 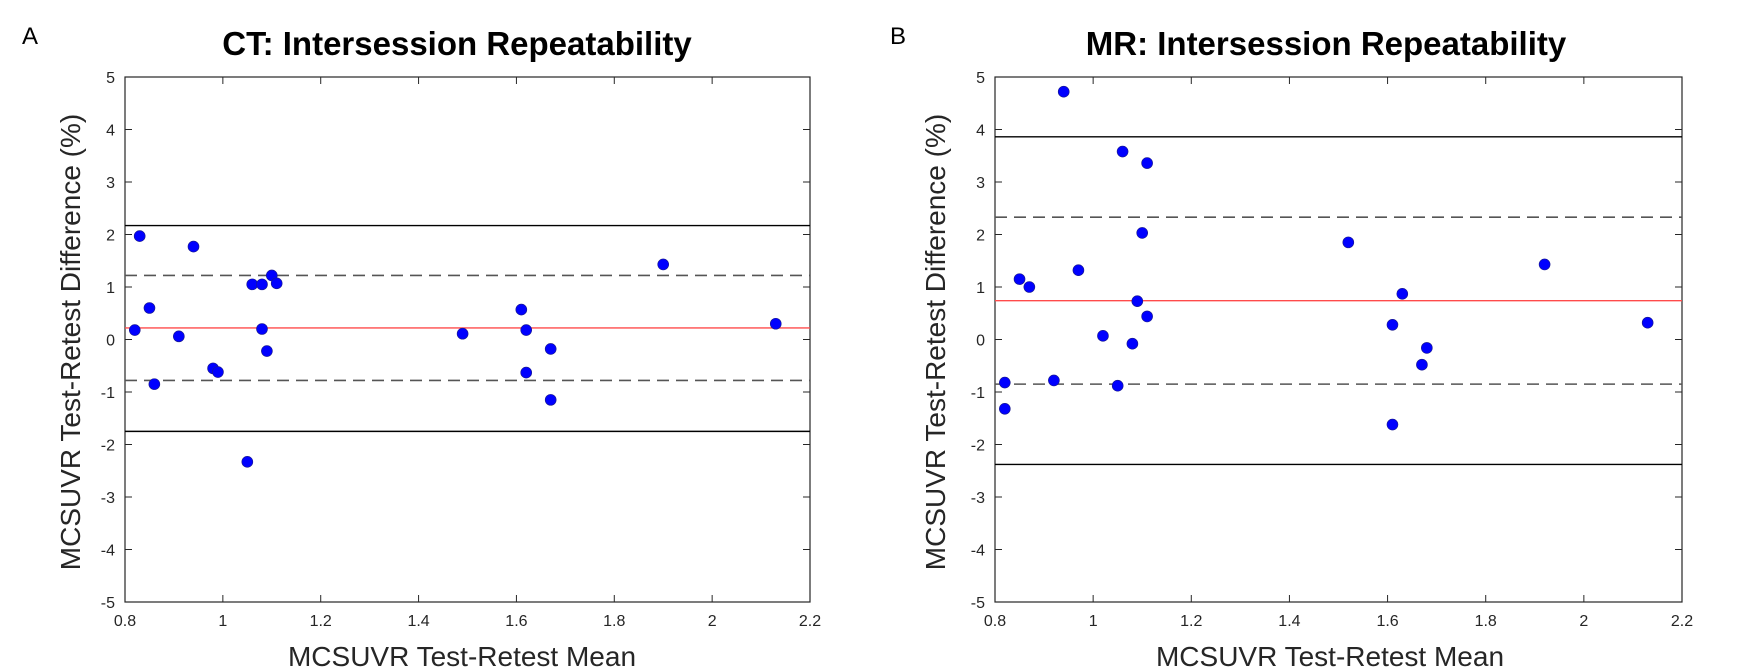 What do you see at coordinates (980, 236) in the screenshot?
I see `y-tick-label-b: 2` at bounding box center [980, 236].